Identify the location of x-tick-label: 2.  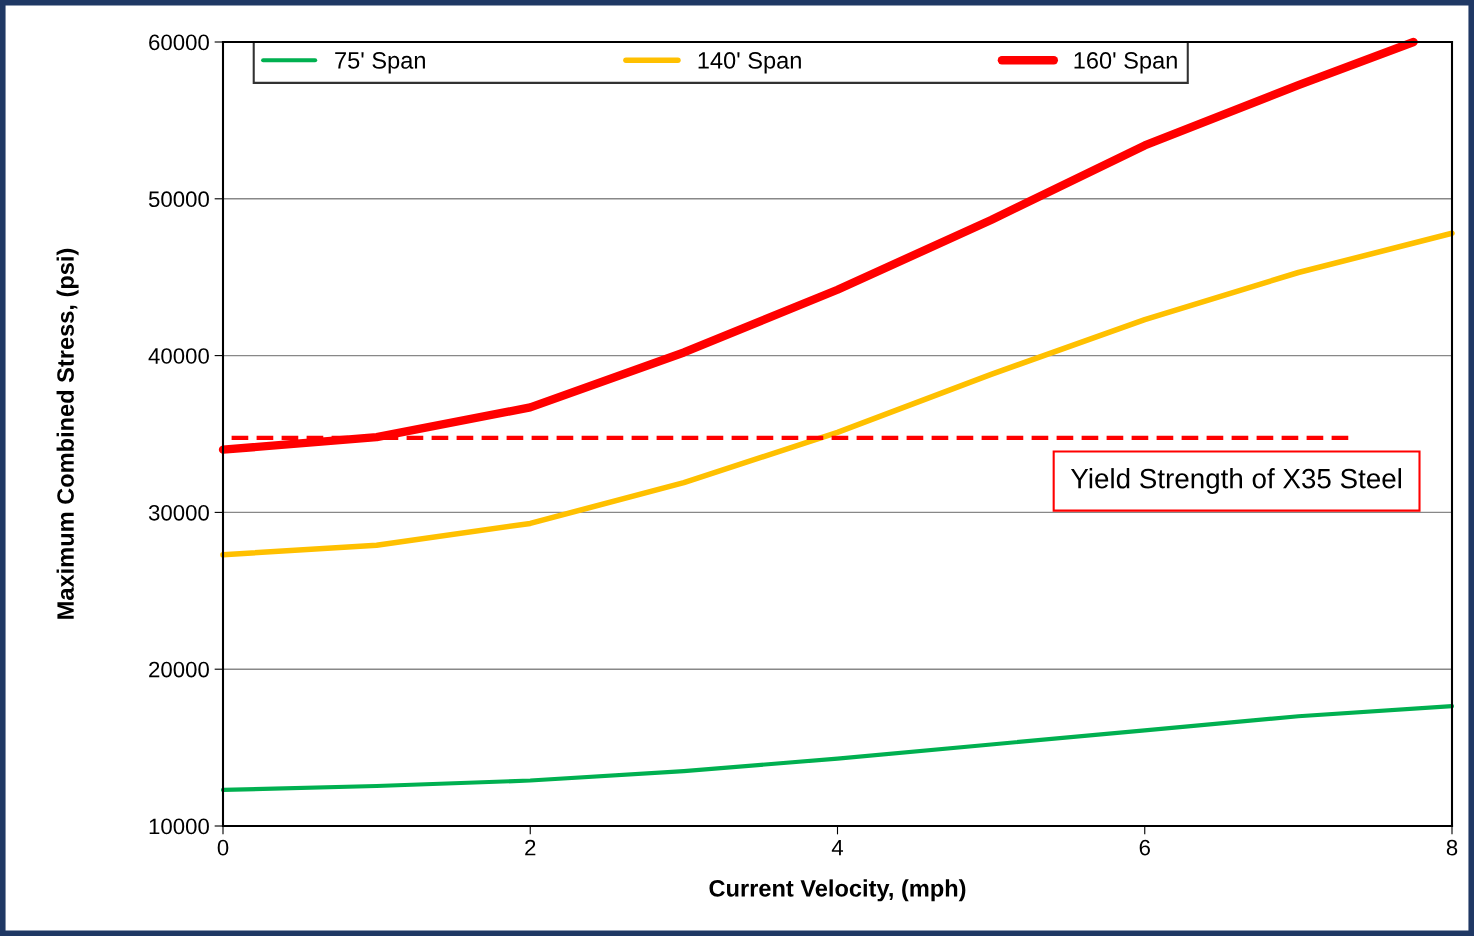
(530, 847).